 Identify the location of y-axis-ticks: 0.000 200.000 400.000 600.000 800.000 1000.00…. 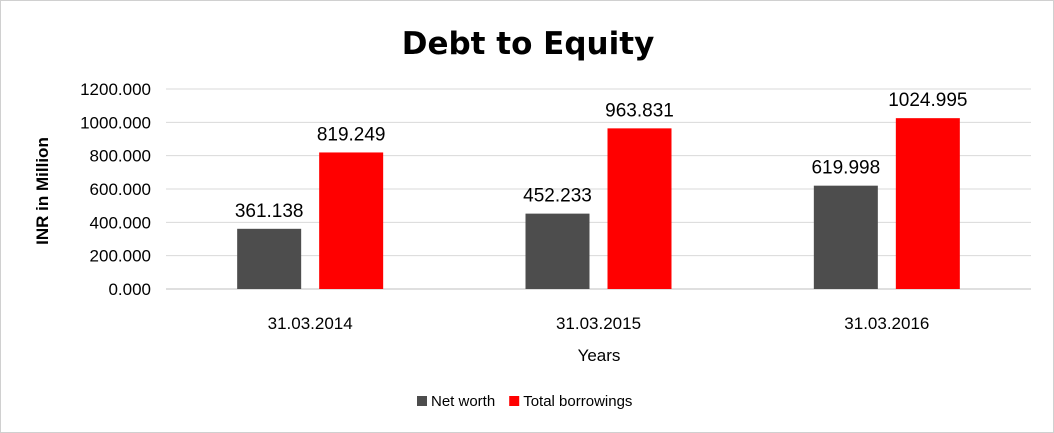
(115, 189).